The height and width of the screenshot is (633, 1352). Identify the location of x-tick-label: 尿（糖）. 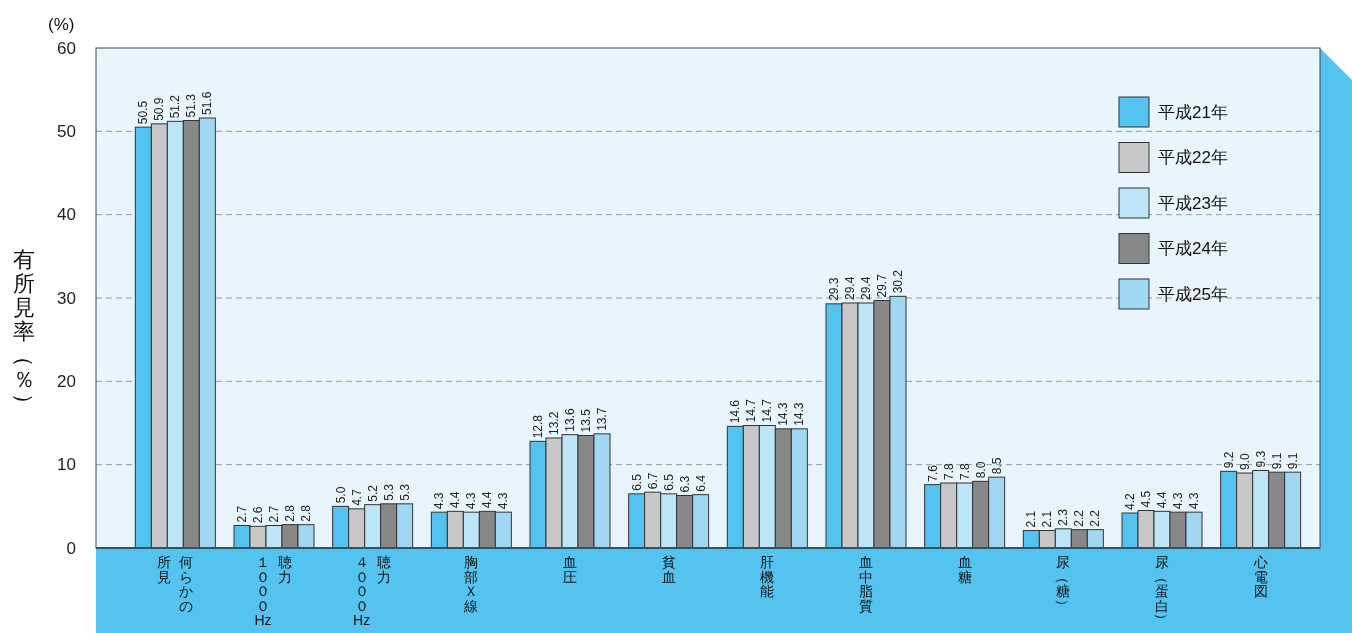
(1063, 583).